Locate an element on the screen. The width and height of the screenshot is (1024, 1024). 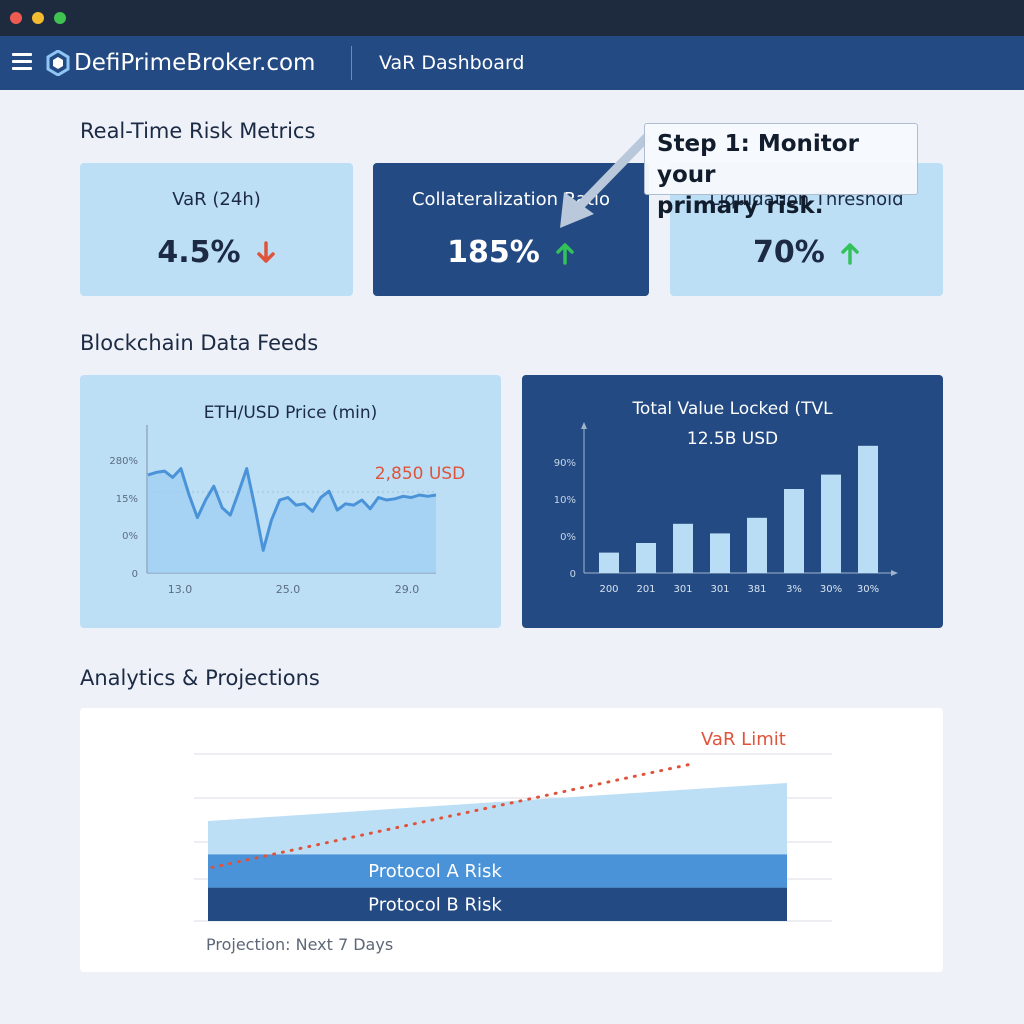
metric-card-var: VaR (24h) 4.5% is located at coordinates (216, 229).